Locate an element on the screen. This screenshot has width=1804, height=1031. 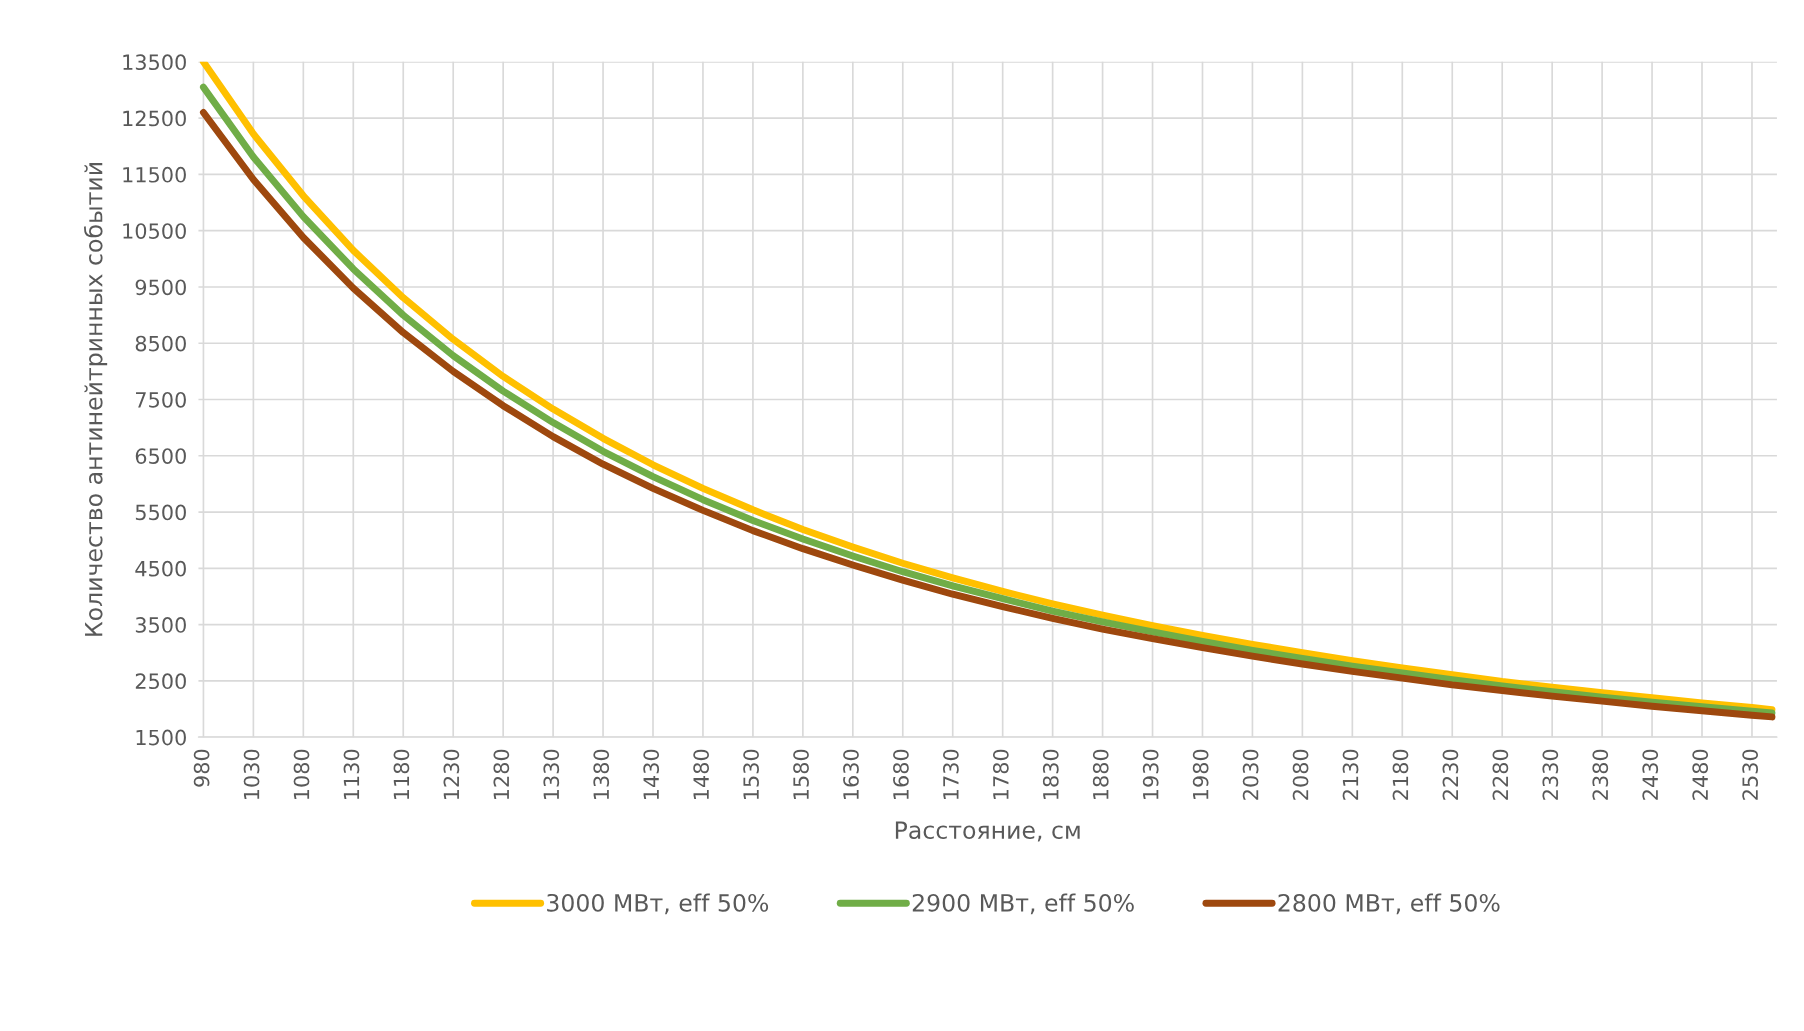
legend-label: 3000 МВт, eff 50% is located at coordinates (658, 904).